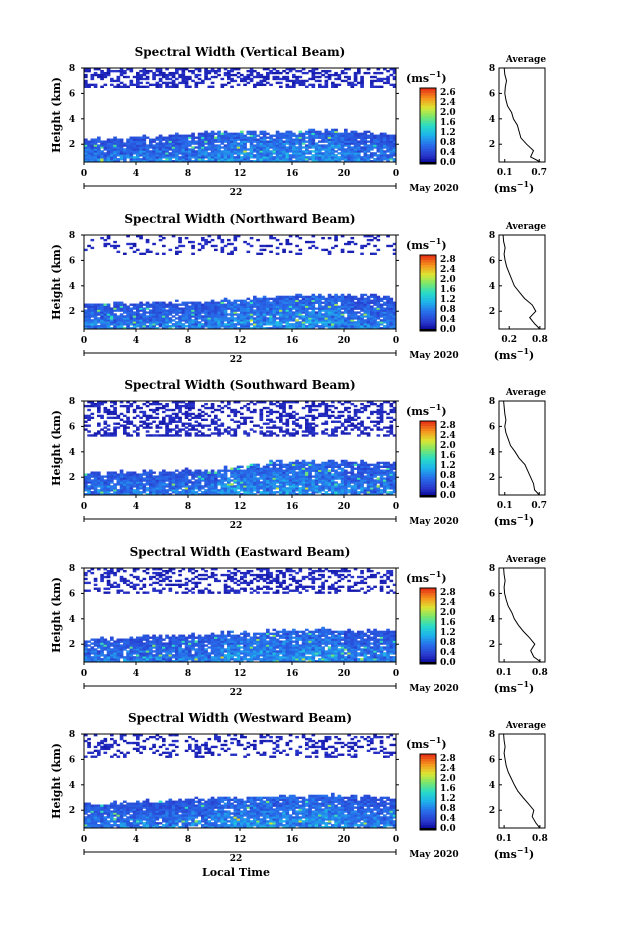 The image size is (617, 929). I want to click on date-label: May 2020, so click(433, 356).